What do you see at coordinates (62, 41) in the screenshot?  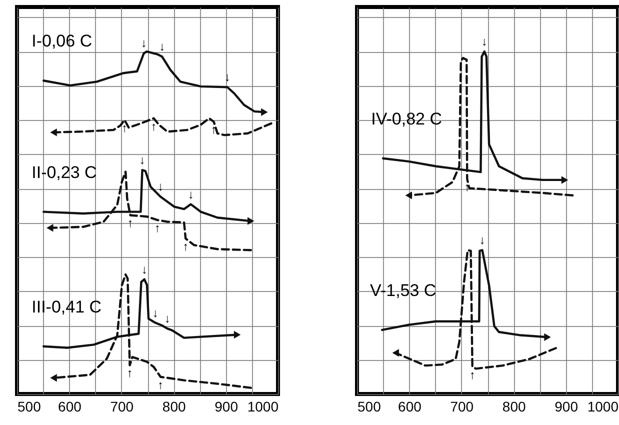 I see `series-label: I-0,06 C` at bounding box center [62, 41].